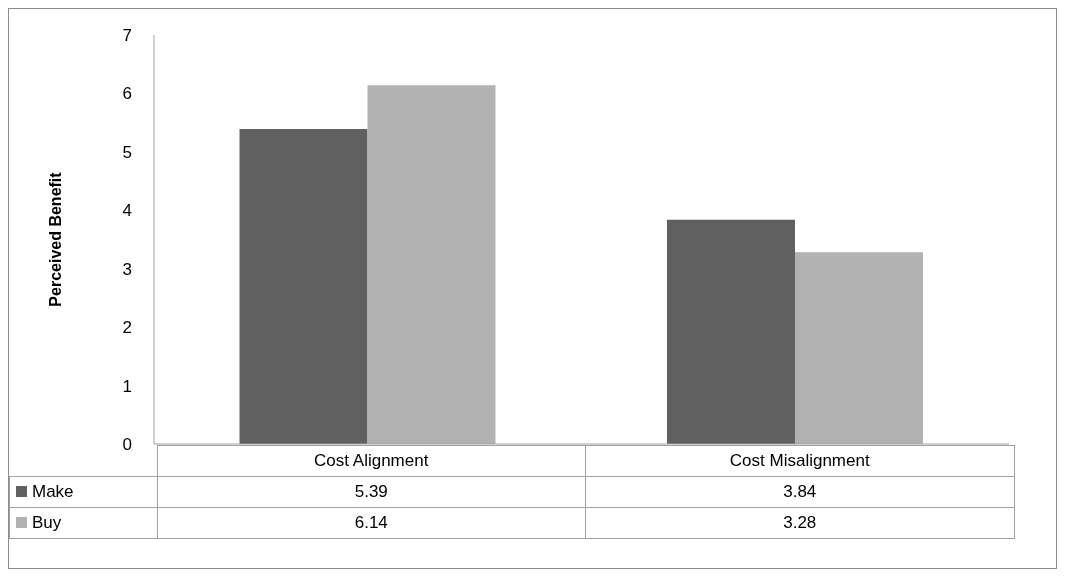 Image resolution: width=1065 pixels, height=577 pixels. Describe the element at coordinates (371, 492) in the screenshot. I see `data-label: 5.39` at that location.